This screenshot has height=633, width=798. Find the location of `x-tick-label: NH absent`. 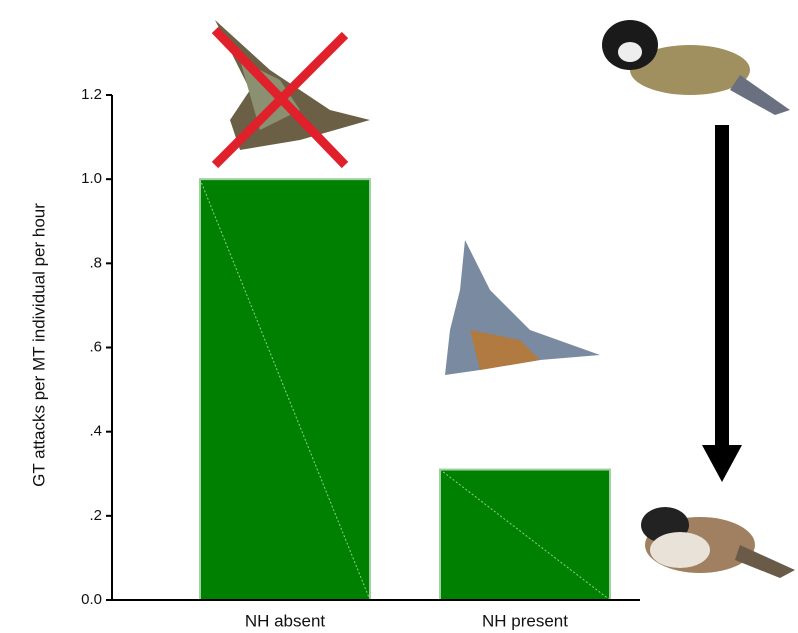

x-tick-label: NH absent is located at coordinates (285, 620).